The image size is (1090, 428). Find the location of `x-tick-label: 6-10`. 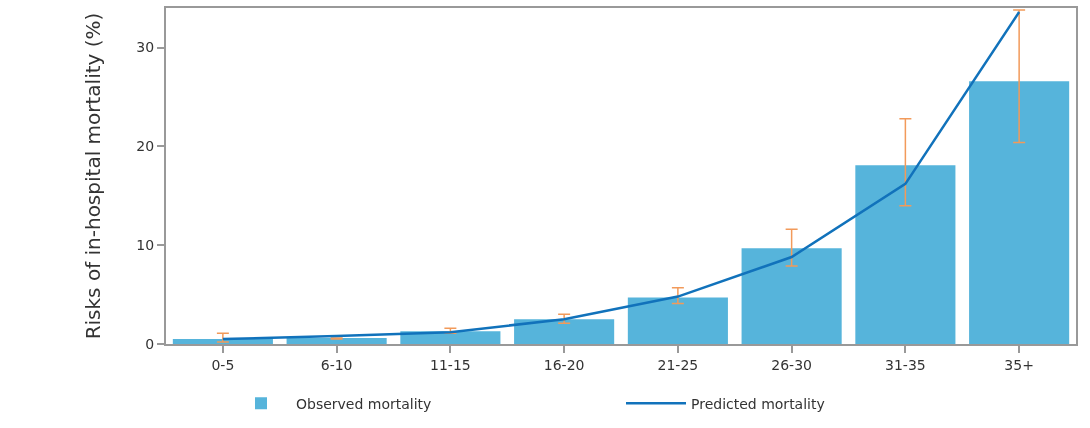

x-tick-label: 6-10 is located at coordinates (336, 364).